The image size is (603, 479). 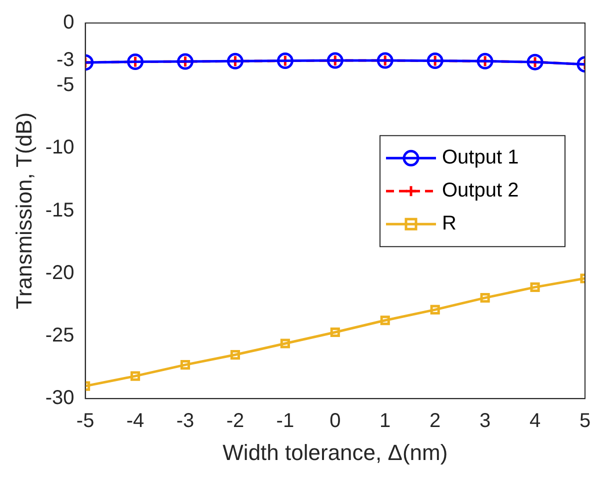 What do you see at coordinates (535, 421) in the screenshot?
I see `x-tick-label: 4` at bounding box center [535, 421].